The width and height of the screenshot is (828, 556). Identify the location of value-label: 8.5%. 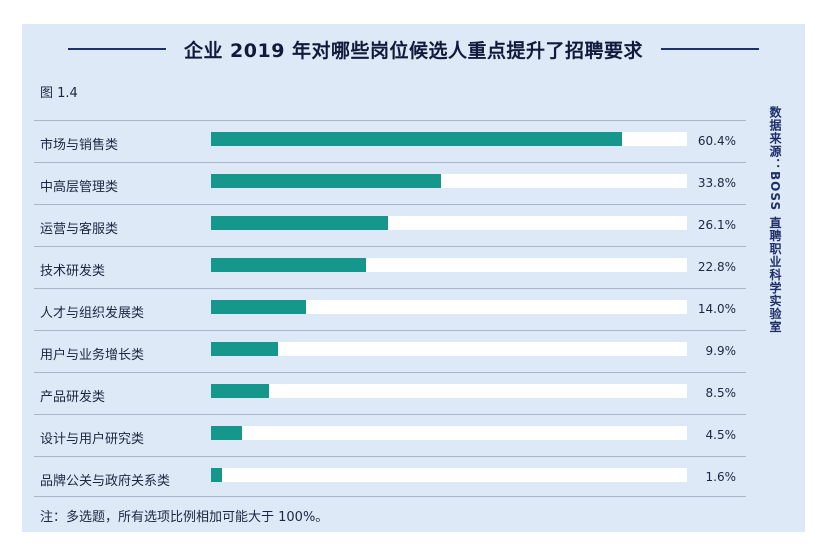
(721, 393).